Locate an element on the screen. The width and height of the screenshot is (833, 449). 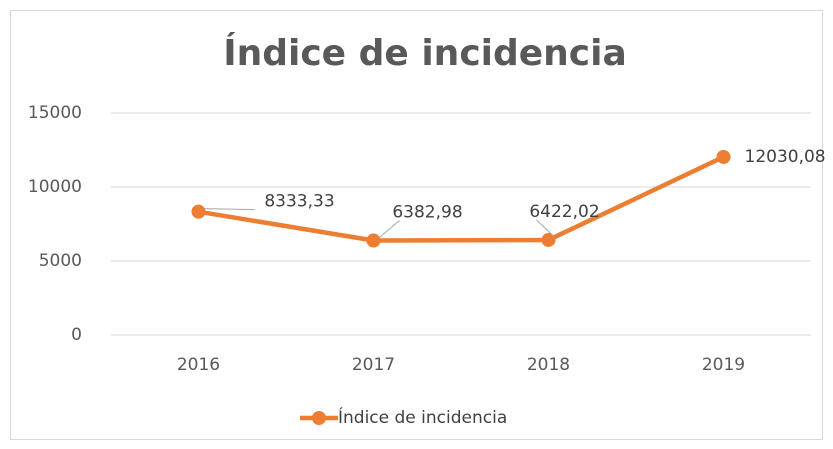
data-line is located at coordinates (461, 198).